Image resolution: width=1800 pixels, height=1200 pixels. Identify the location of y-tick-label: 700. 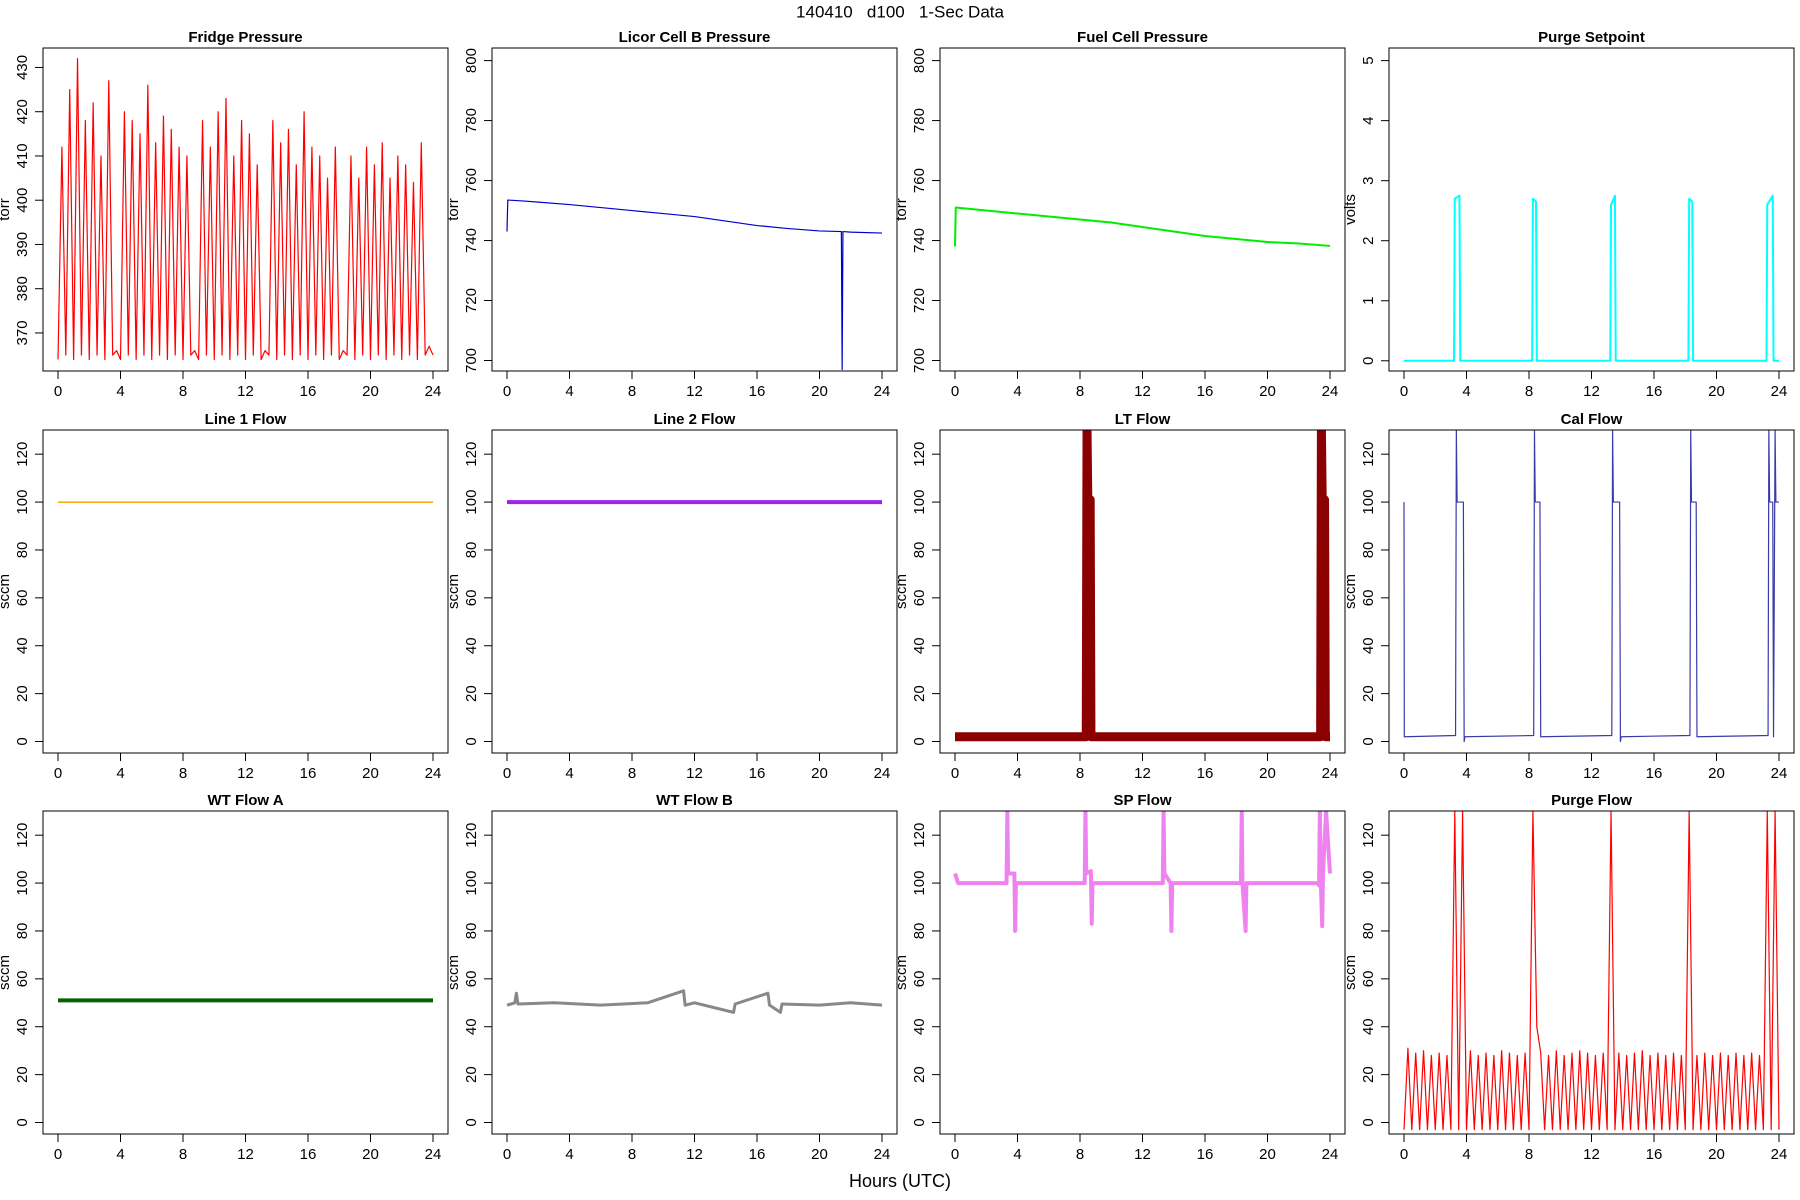
(471, 360).